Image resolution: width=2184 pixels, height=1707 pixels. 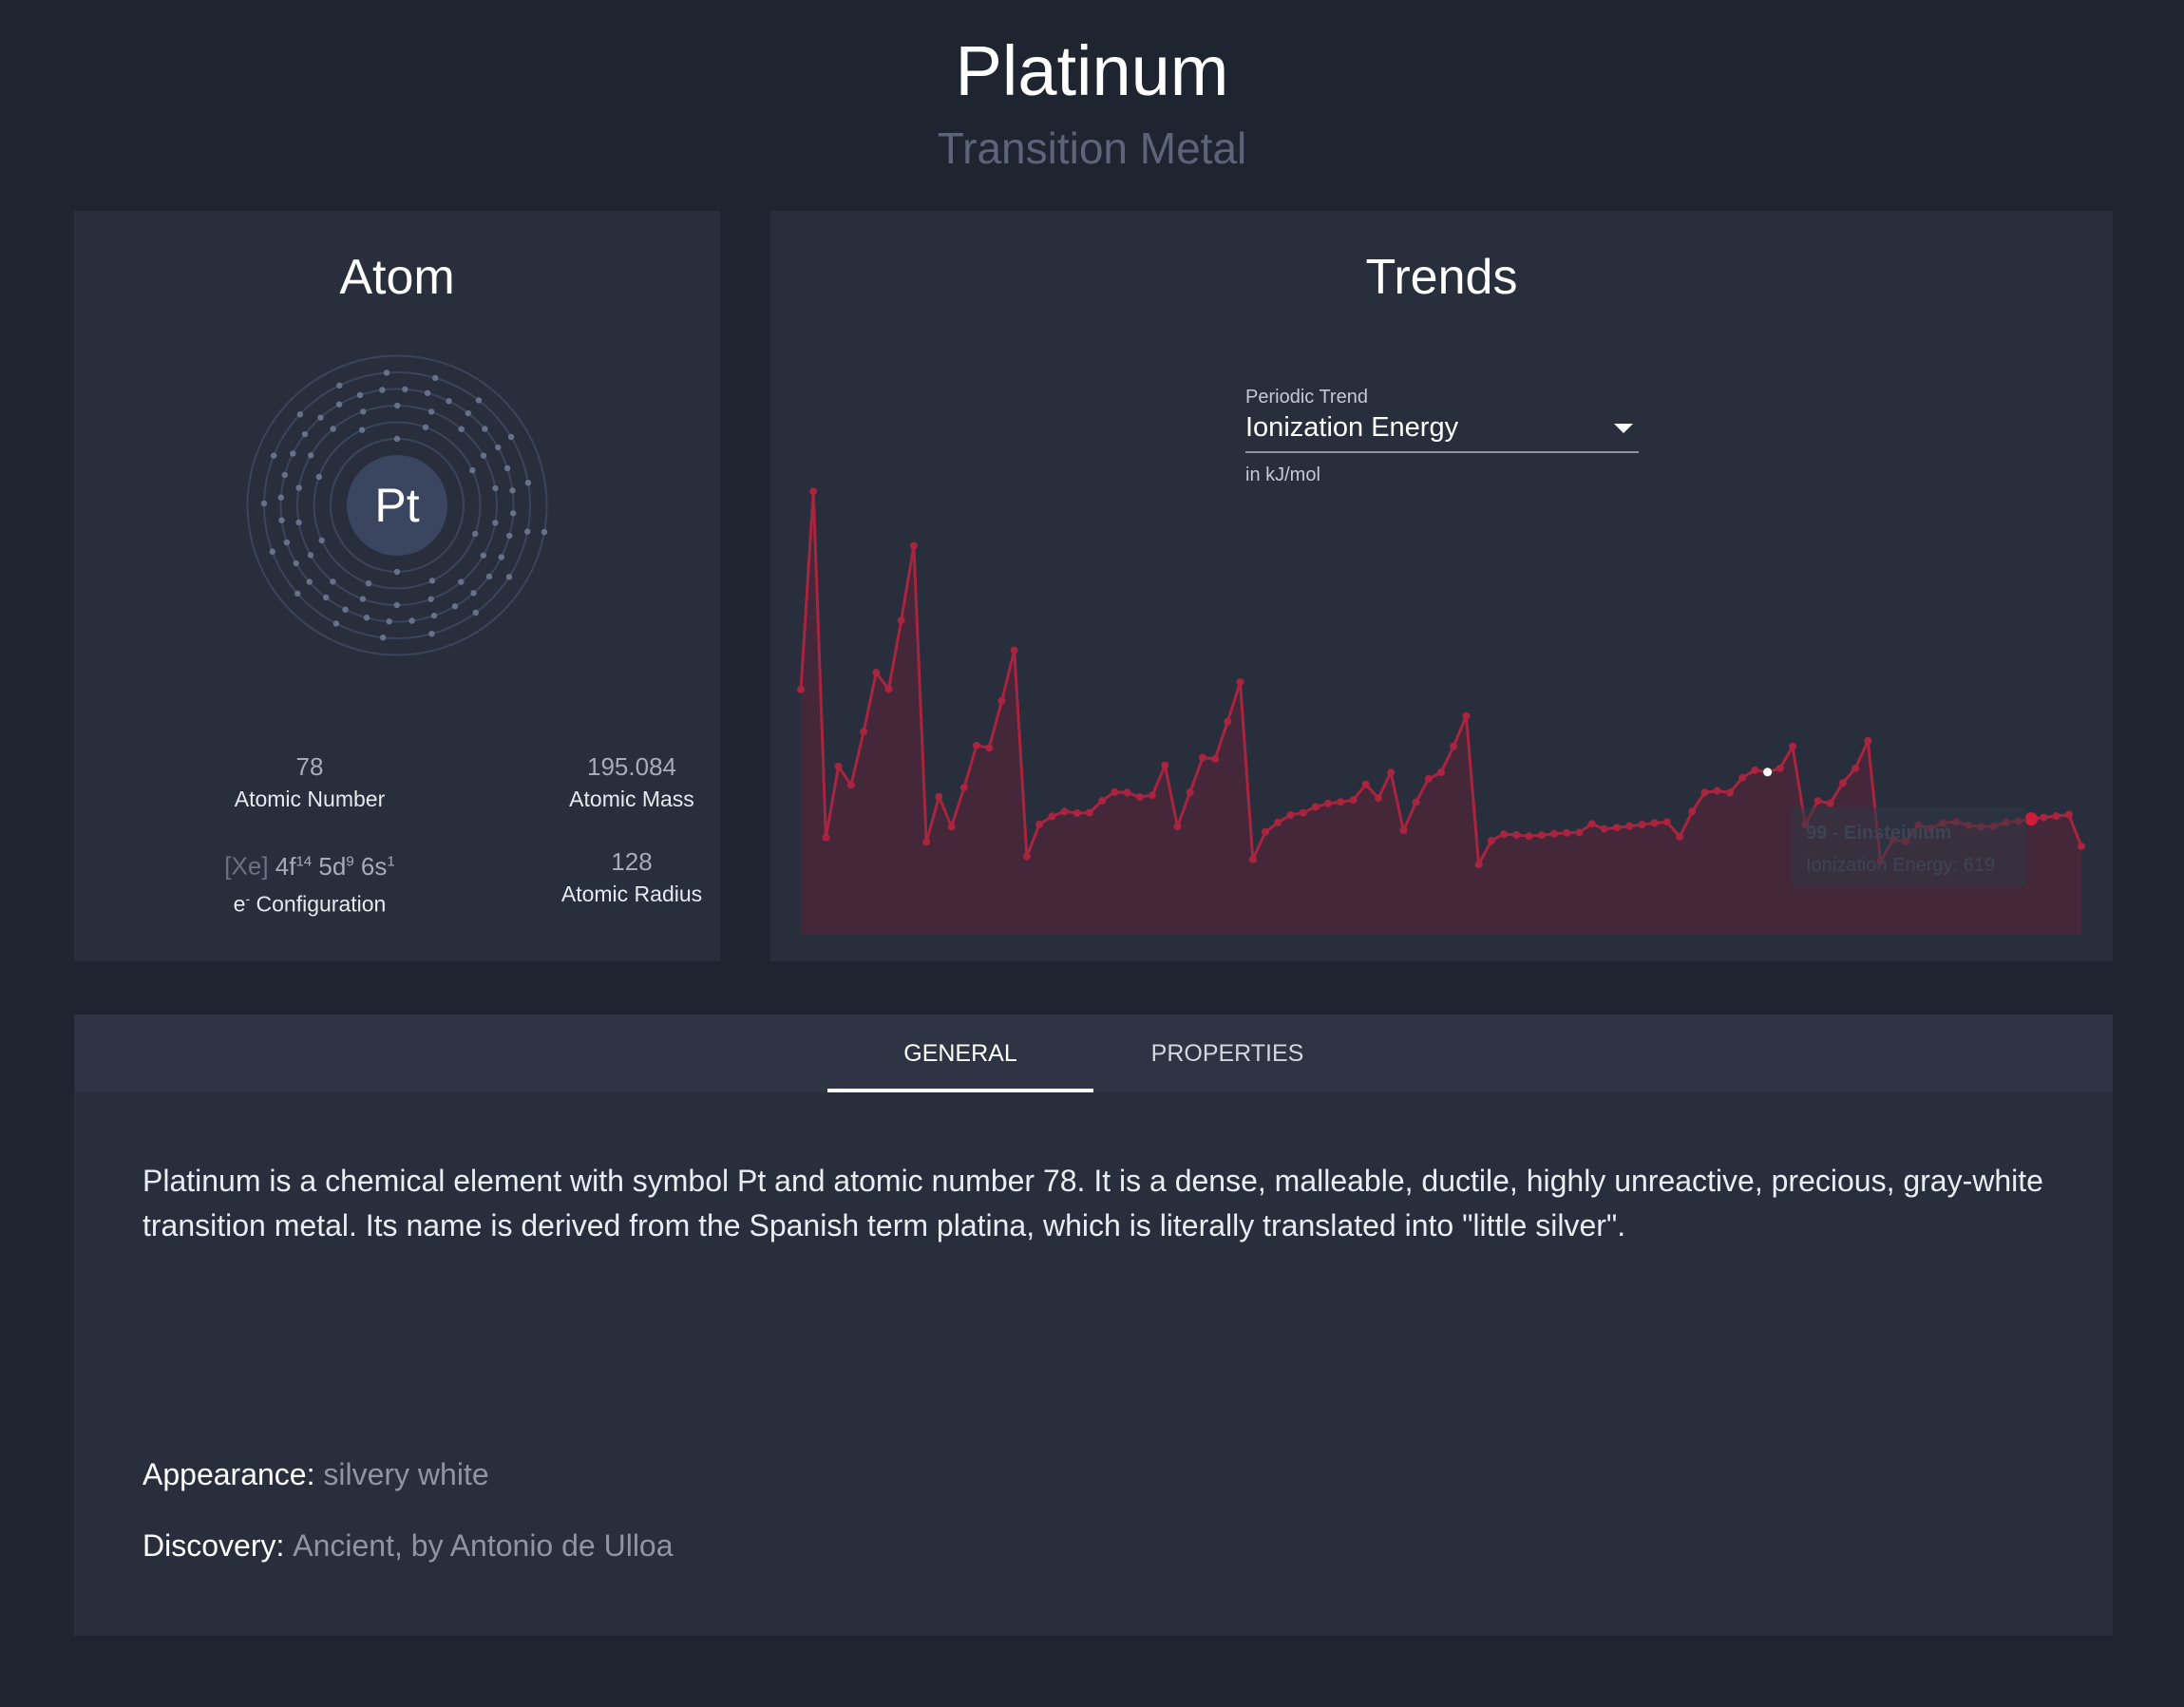 What do you see at coordinates (397, 505) in the screenshot?
I see `electron-shell` at bounding box center [397, 505].